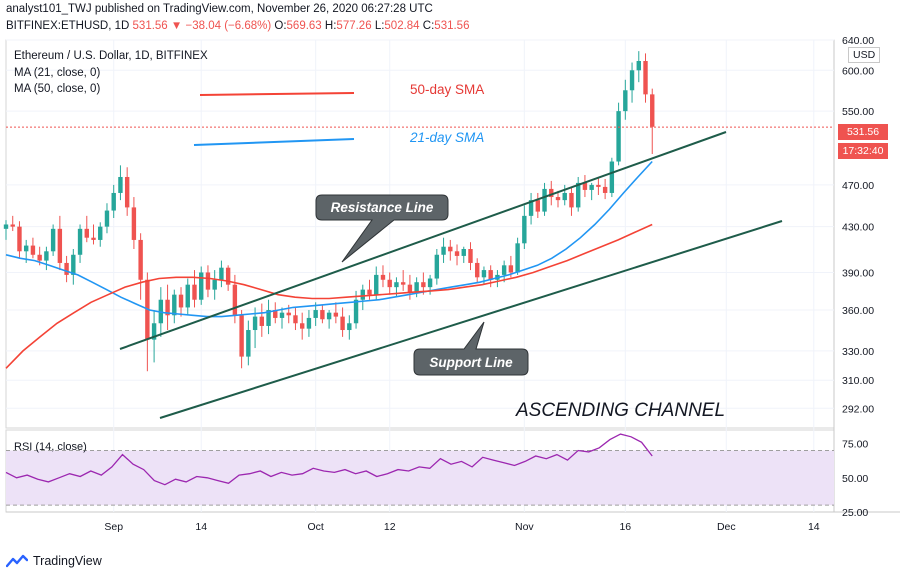 This screenshot has height=577, width=900. What do you see at coordinates (620, 410) in the screenshot?
I see `channel-label: ASCENDING CHANNEL` at bounding box center [620, 410].